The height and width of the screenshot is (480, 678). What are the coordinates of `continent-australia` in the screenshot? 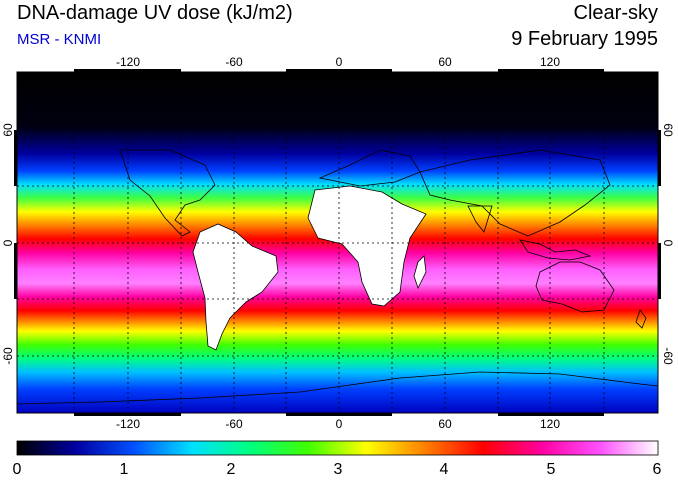 It's located at (575, 287).